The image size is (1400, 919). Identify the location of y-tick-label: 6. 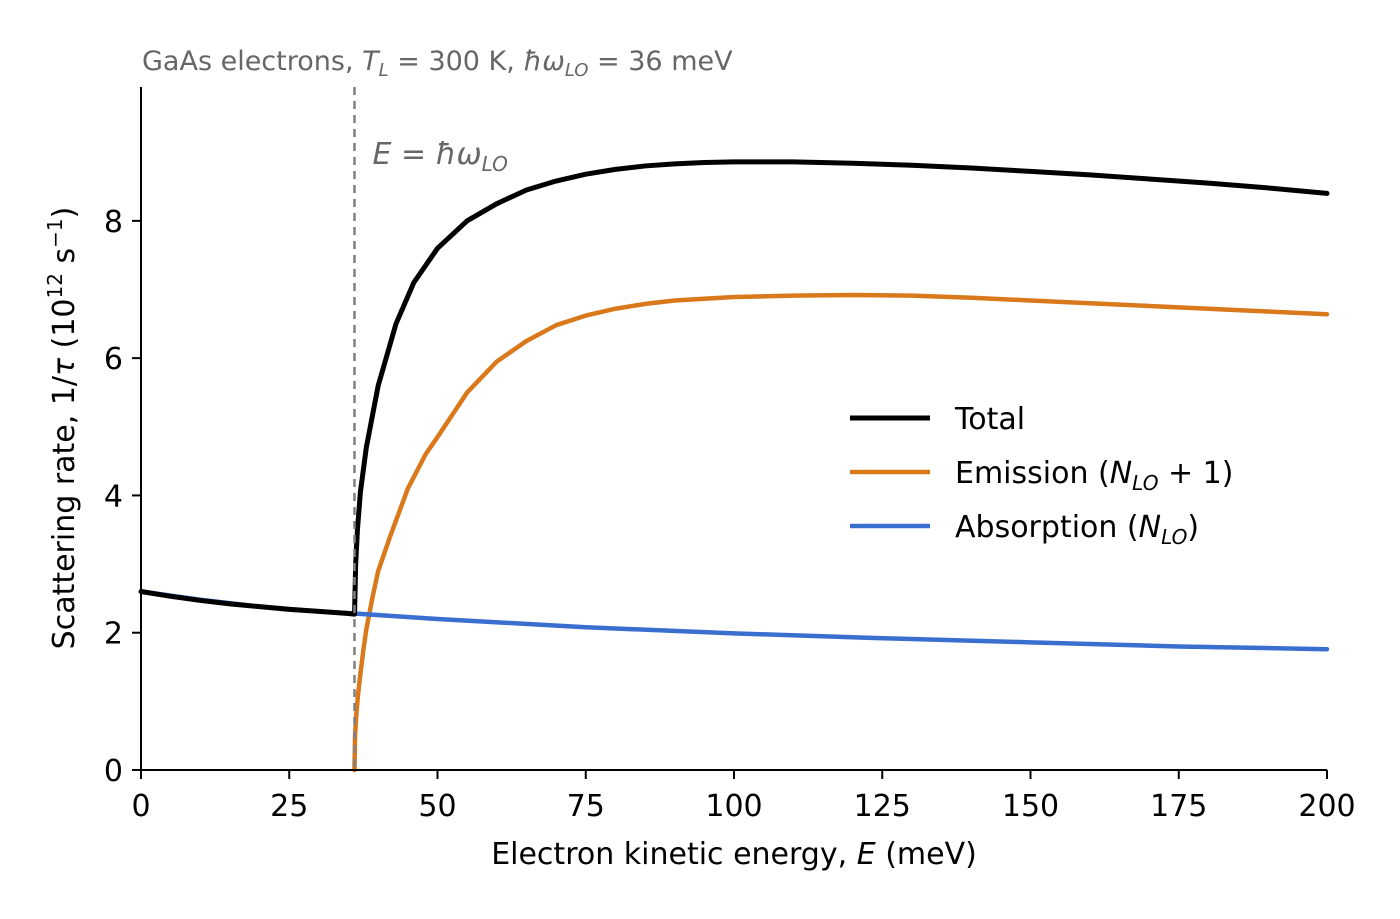
(113, 359).